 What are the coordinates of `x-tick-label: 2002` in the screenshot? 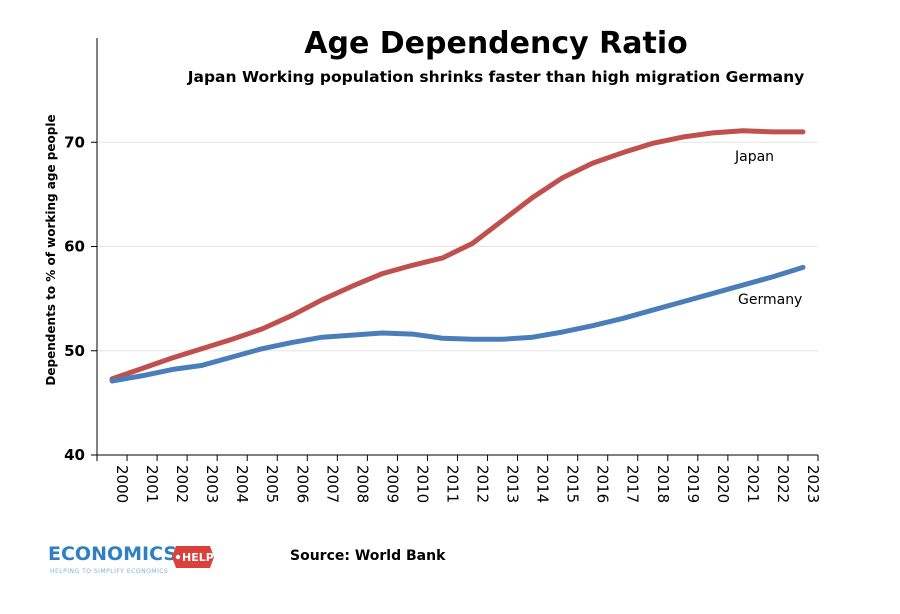 It's located at (182, 484).